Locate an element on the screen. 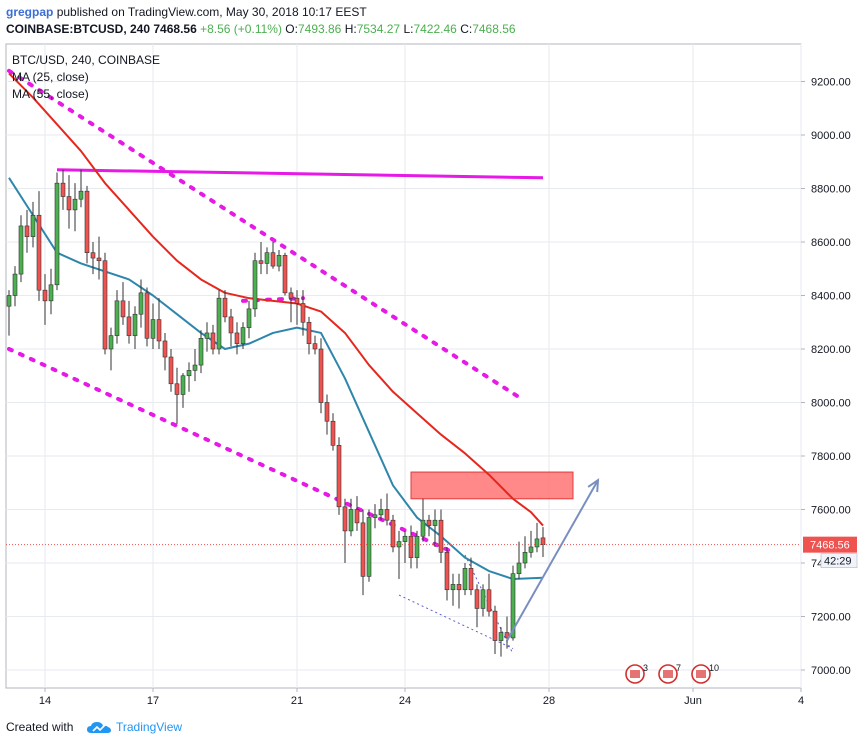 This screenshot has height=744, width=861. event-count: 3 is located at coordinates (645, 668).